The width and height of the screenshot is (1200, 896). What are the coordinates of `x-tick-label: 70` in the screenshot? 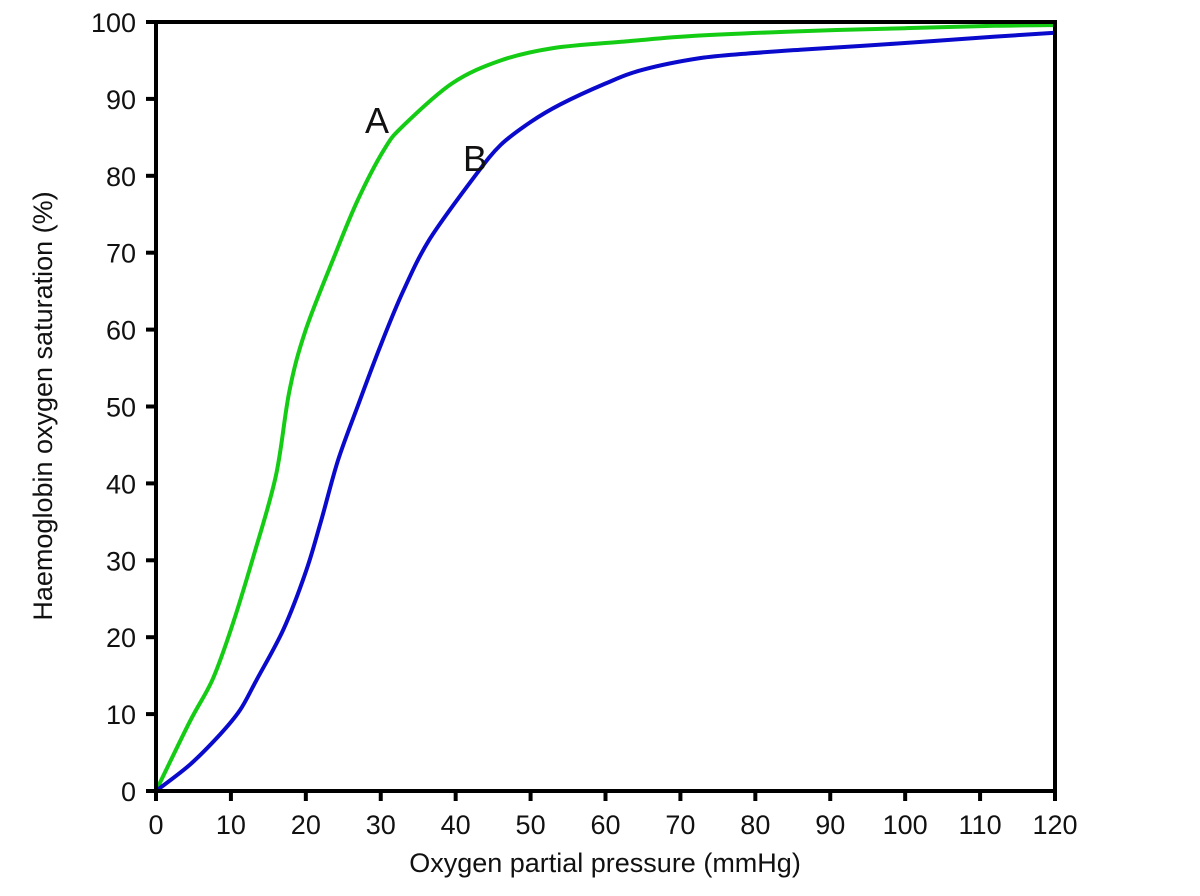 It's located at (680, 825).